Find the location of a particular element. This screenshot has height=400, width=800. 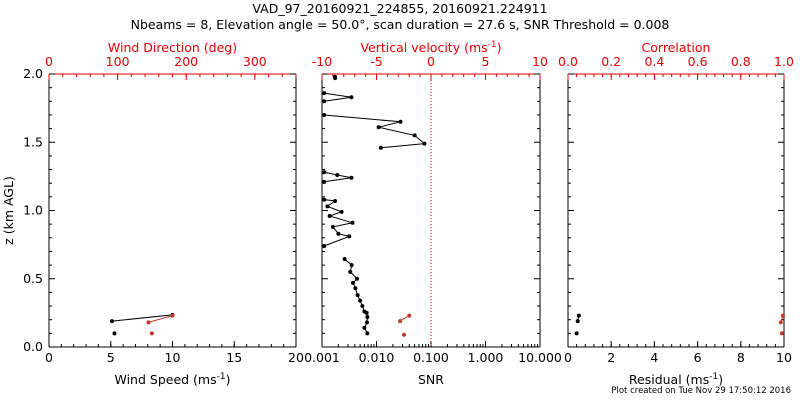

velocity-snr-panel-x-tick-label: 10.000 is located at coordinates (540, 357).